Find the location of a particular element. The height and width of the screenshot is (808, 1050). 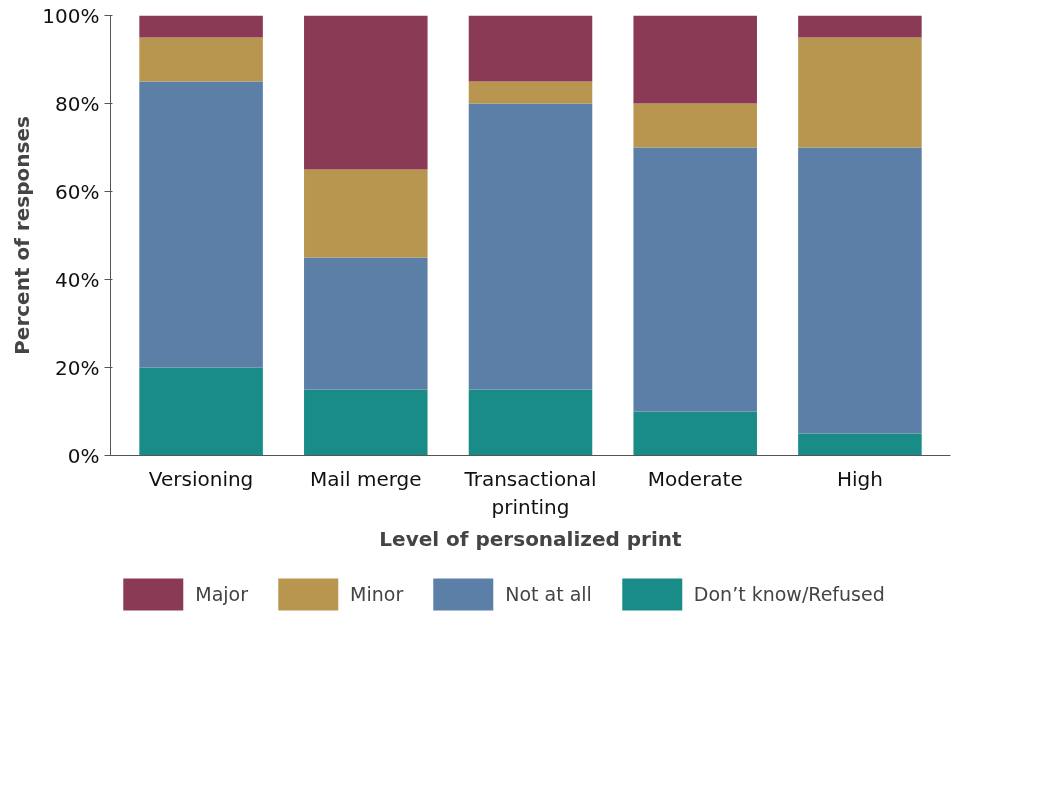

x-tick-label: Moderate is located at coordinates (695, 478).